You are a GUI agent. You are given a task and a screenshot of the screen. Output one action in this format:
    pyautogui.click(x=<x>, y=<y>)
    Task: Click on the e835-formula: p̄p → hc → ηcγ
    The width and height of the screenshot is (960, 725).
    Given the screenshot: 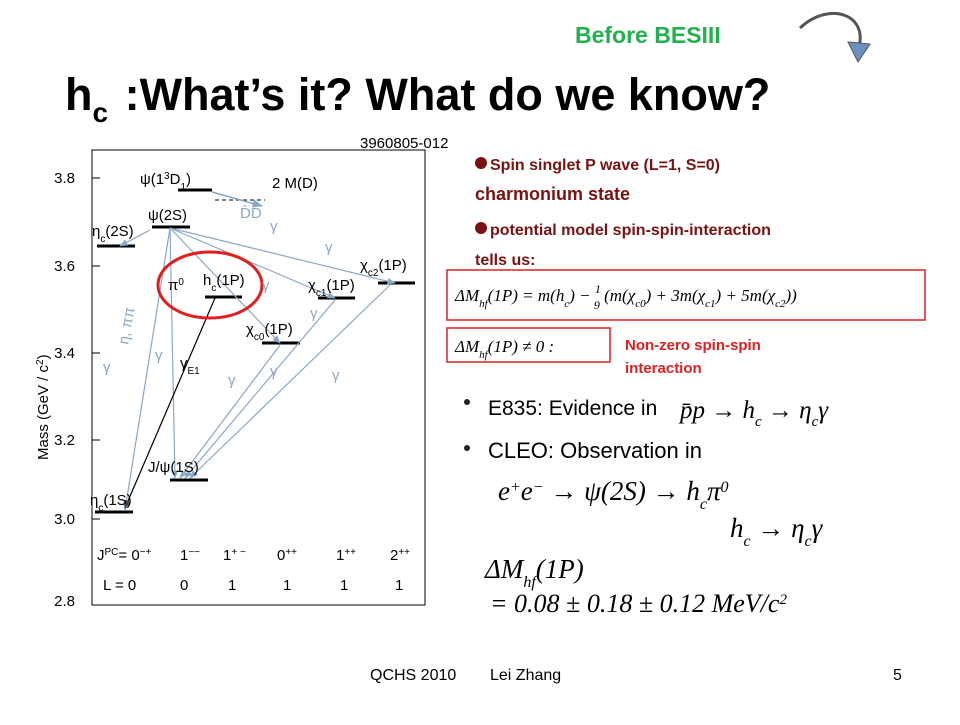 What is the action you would take?
    pyautogui.click(x=753, y=413)
    